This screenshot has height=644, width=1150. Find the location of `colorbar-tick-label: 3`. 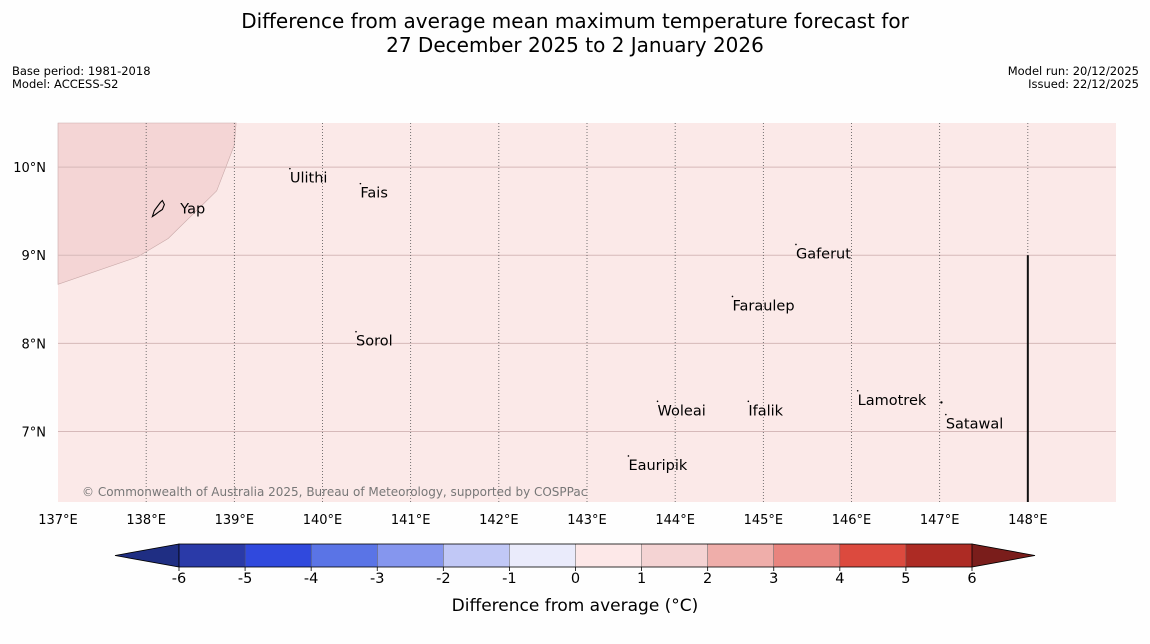

colorbar-tick-label: 3 is located at coordinates (773, 579).